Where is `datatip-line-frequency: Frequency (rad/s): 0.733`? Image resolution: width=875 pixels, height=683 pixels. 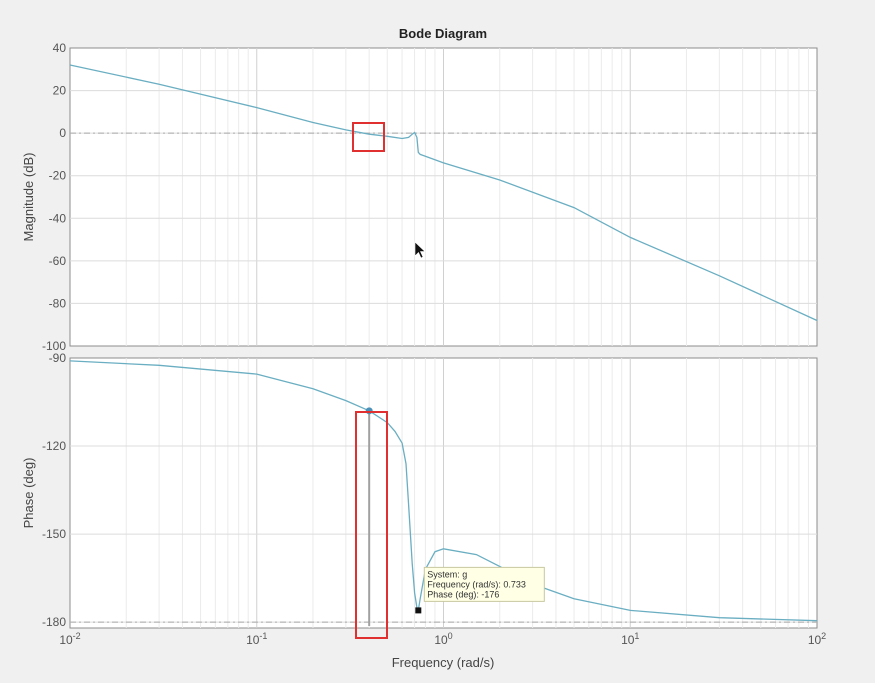
datatip-line-frequency: Frequency (rad/s): 0.733 is located at coordinates (476, 584).